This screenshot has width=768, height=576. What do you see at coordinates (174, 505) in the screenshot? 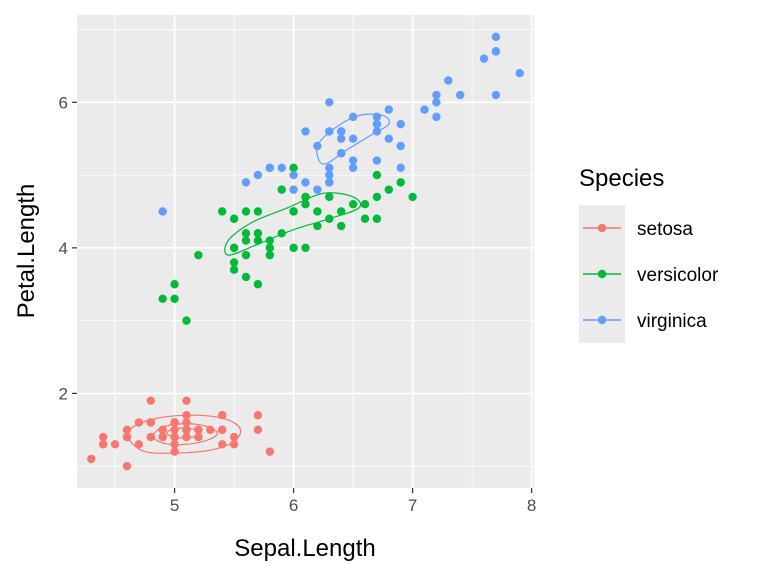
I see `x-tick-label: 5` at bounding box center [174, 505].